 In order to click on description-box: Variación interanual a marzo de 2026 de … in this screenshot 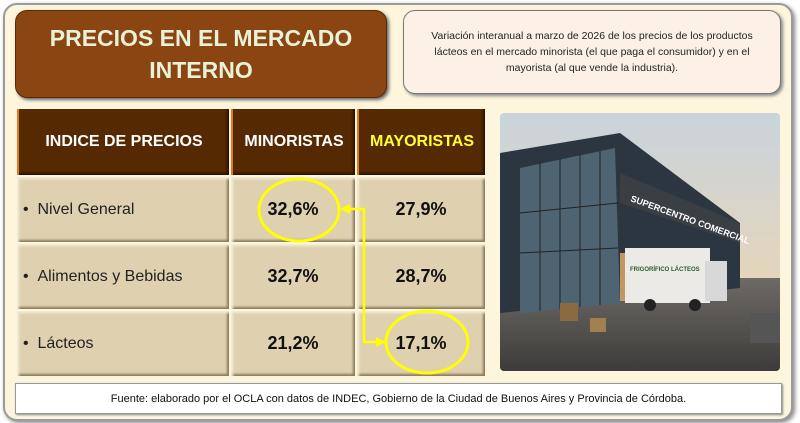, I will do `click(592, 52)`.